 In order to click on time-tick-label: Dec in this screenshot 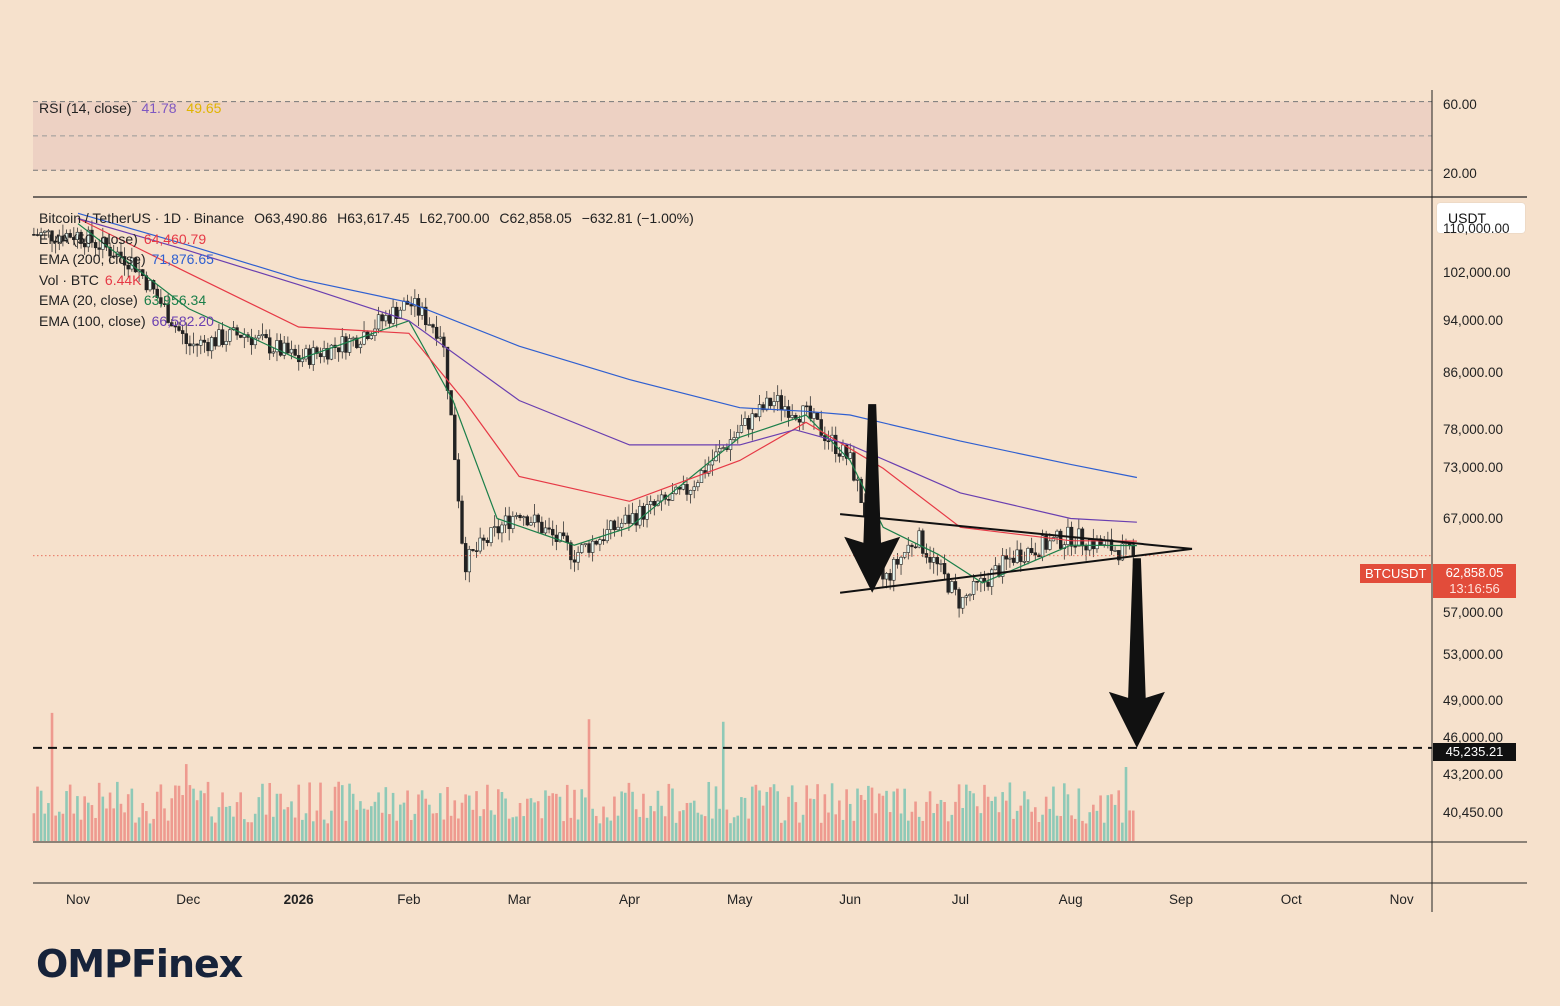, I will do `click(188, 899)`.